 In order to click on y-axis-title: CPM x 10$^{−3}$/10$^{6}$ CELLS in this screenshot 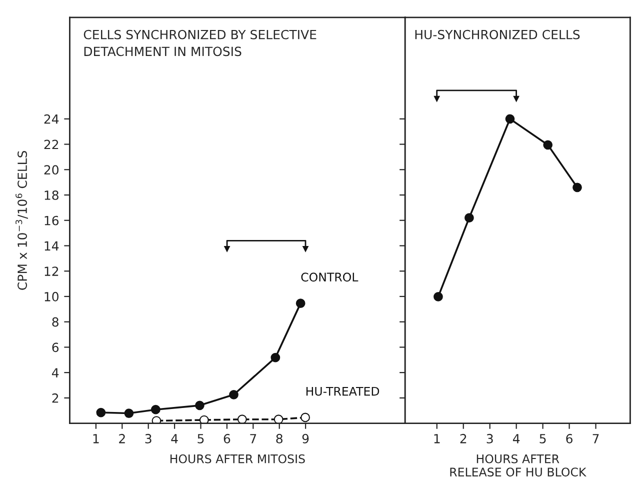, I will do `click(22, 220)`.